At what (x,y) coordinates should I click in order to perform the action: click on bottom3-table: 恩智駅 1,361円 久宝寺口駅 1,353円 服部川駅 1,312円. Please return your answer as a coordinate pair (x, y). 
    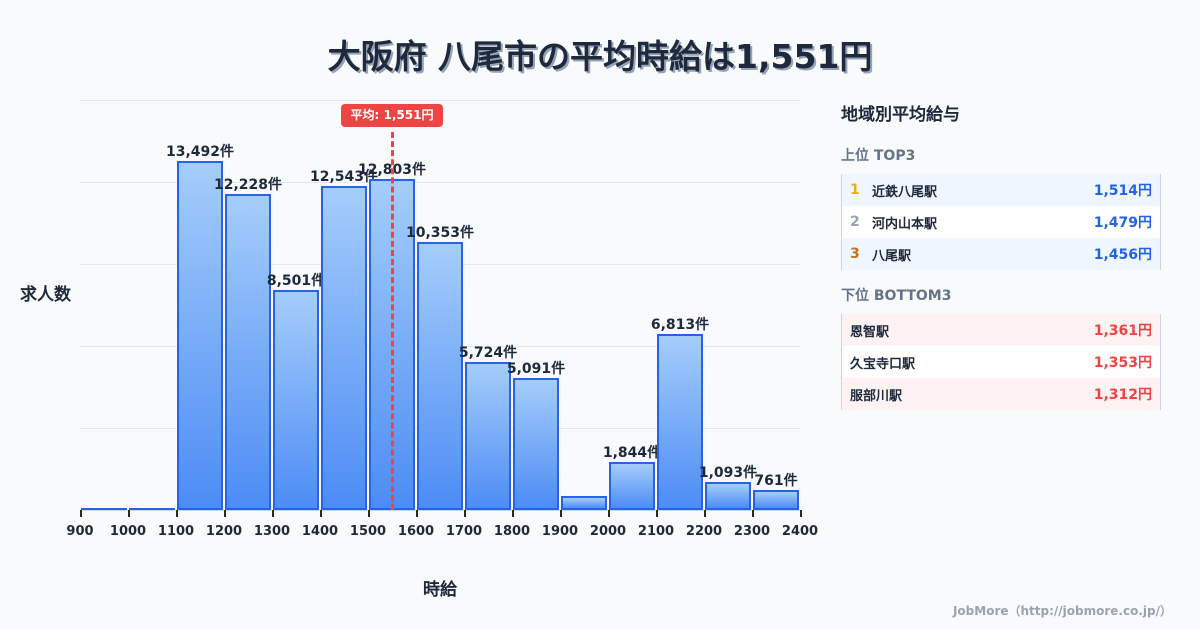
    Looking at the image, I should click on (1001, 362).